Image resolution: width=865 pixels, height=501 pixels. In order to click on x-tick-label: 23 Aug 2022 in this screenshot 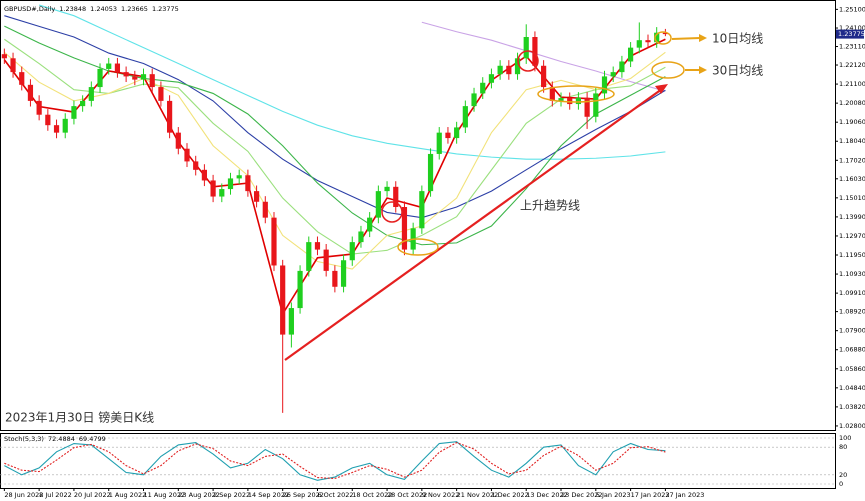, I will do `click(199, 495)`.